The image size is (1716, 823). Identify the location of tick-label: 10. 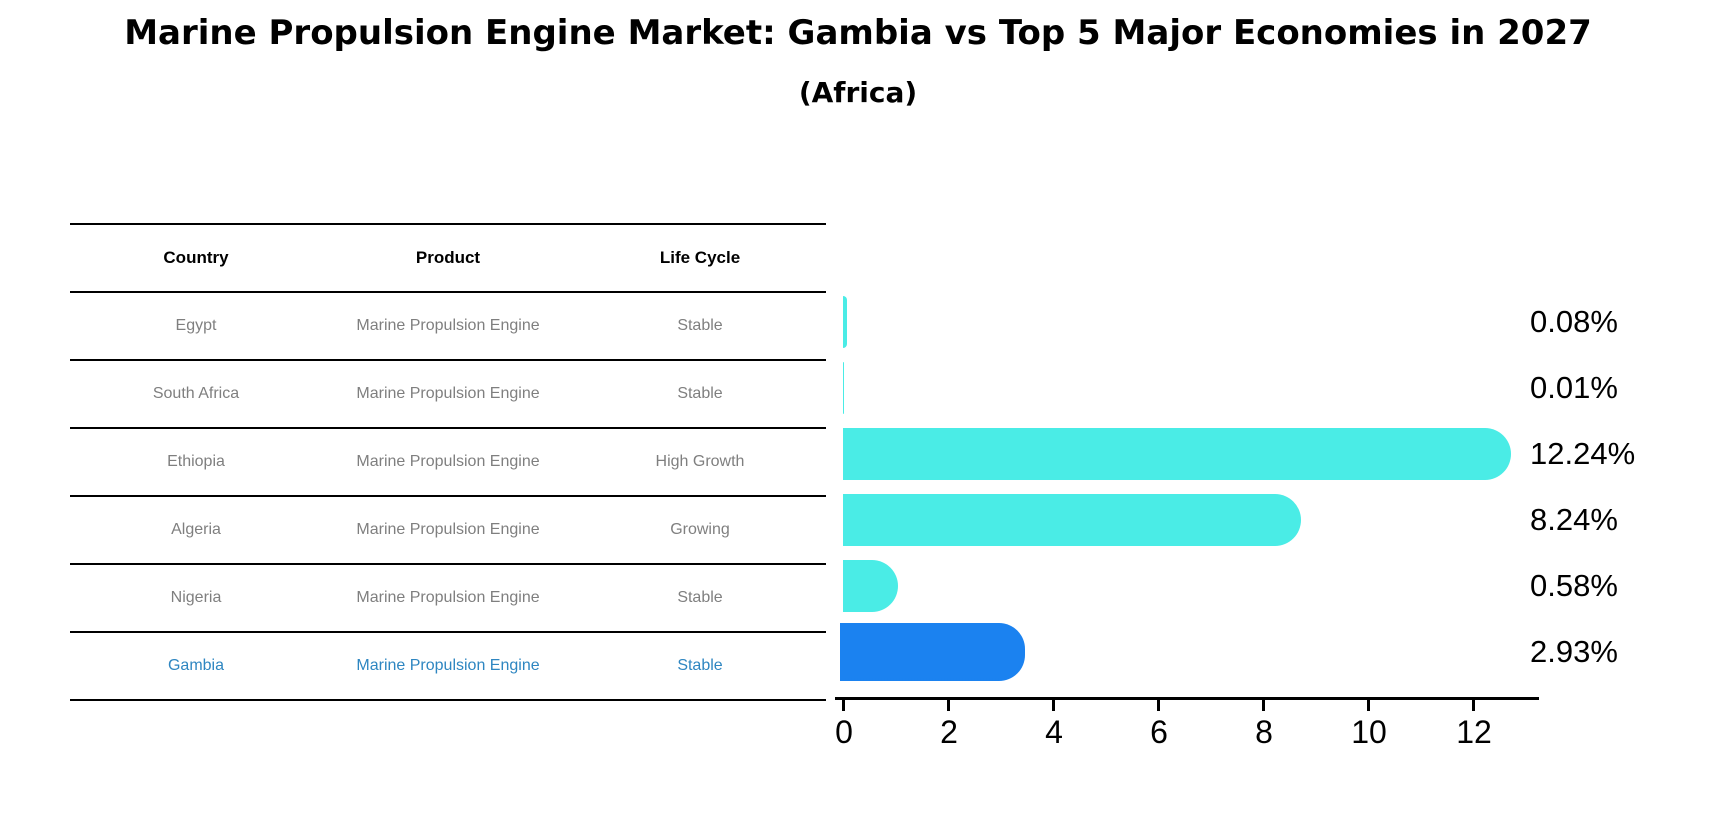
(1369, 732).